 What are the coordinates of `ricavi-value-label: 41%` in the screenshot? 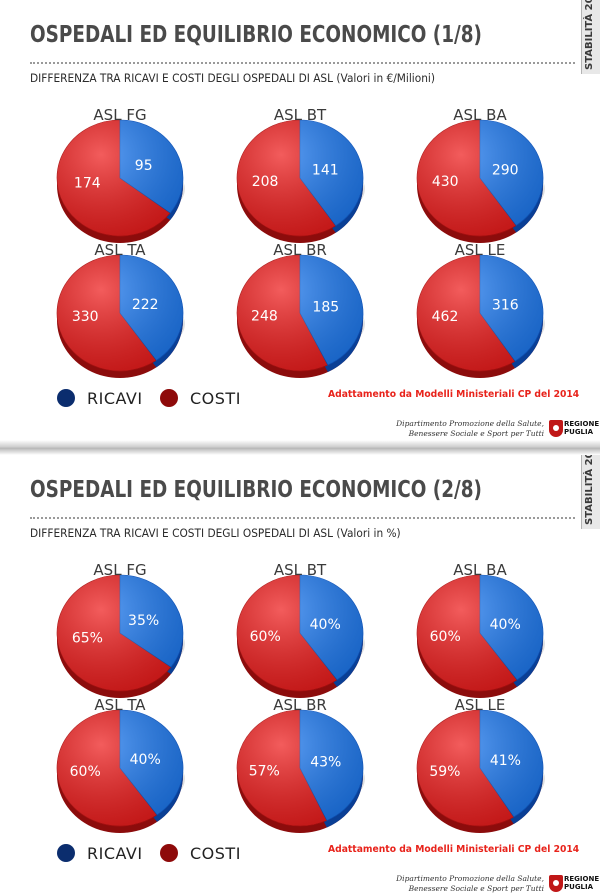 It's located at (505, 761).